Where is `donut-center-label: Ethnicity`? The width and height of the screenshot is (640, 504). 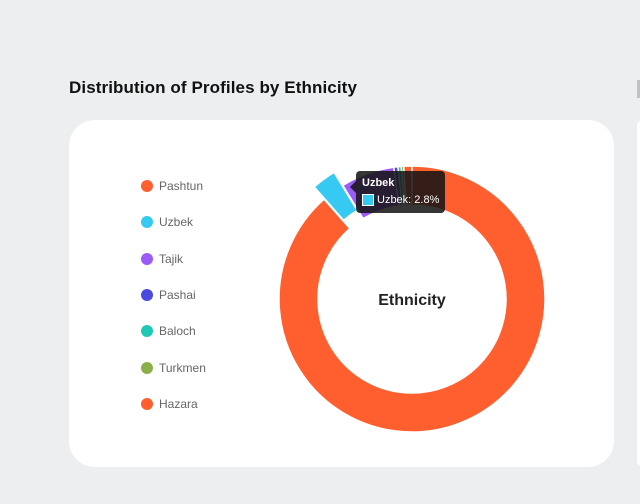
donut-center-label: Ethnicity is located at coordinates (412, 300).